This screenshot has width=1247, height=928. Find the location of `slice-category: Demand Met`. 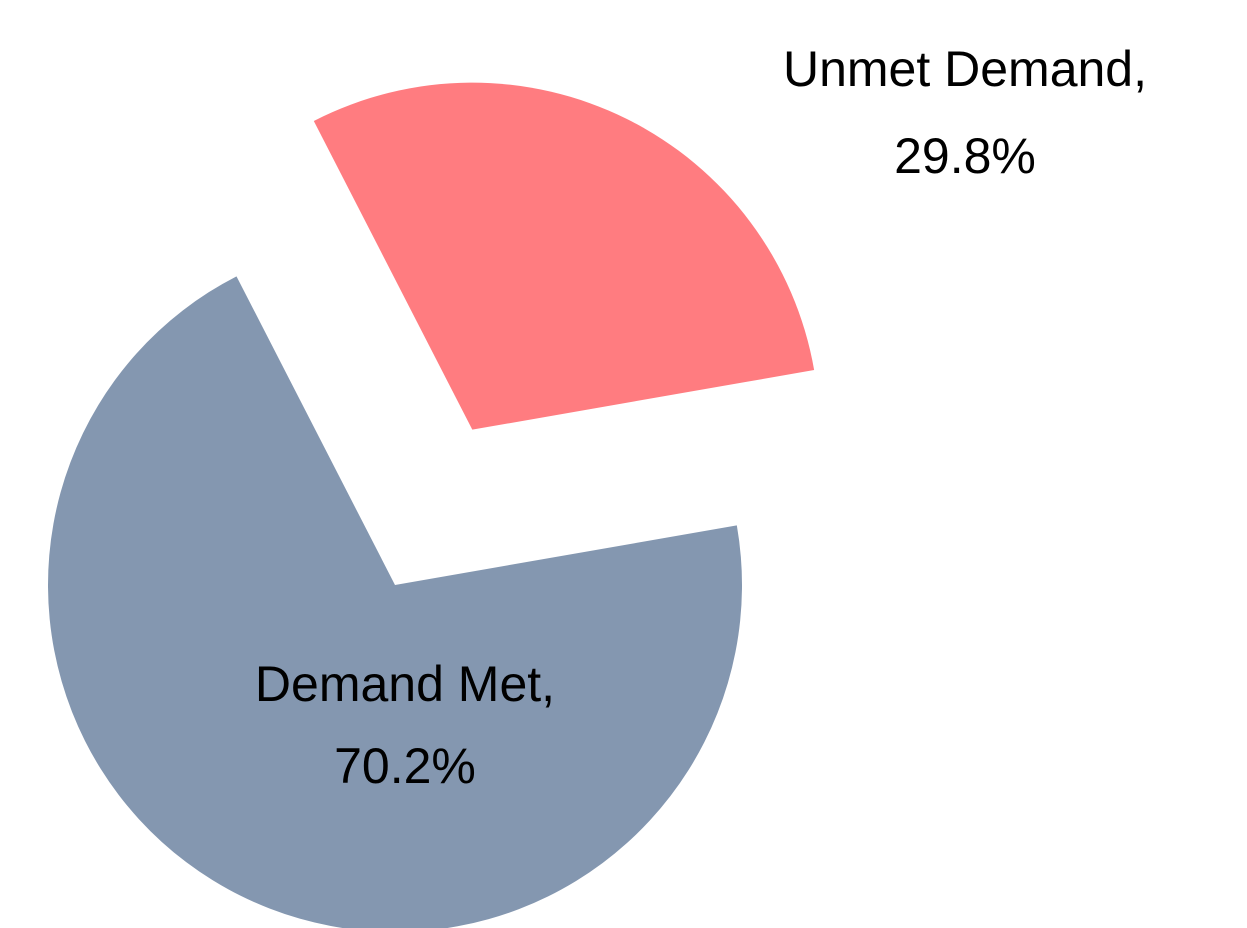

slice-category: Demand Met is located at coordinates (398, 684).